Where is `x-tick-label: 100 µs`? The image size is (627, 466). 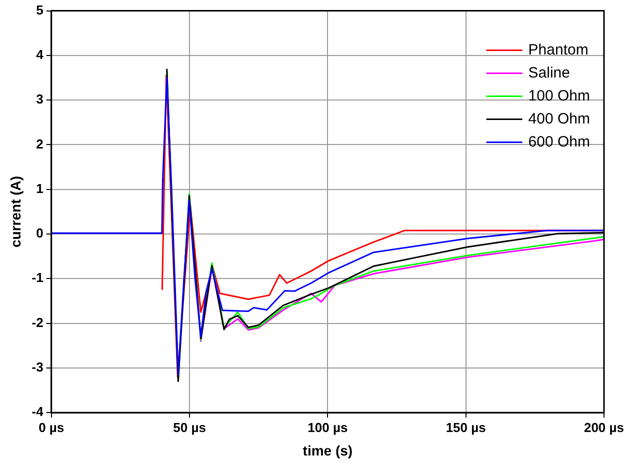 x-tick-label: 100 µs is located at coordinates (328, 427).